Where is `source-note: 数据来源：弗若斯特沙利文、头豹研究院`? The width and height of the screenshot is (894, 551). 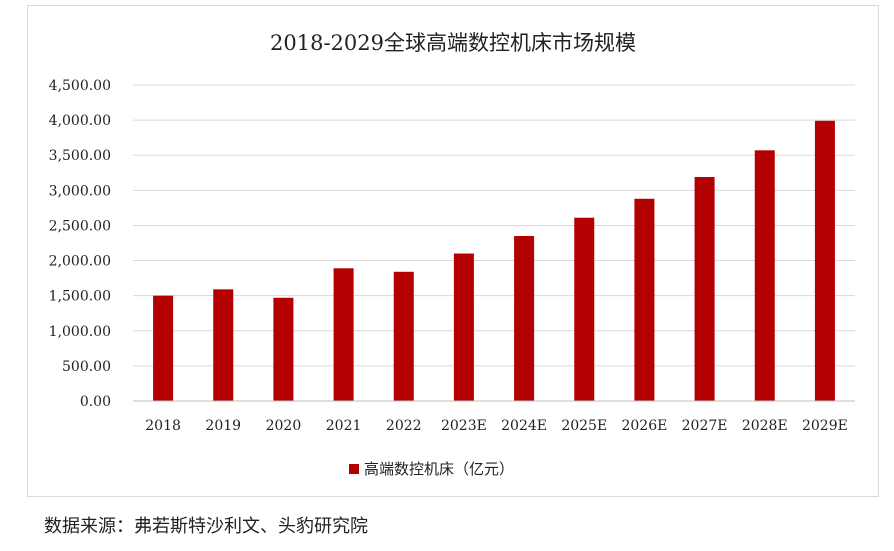 source-note: 数据来源：弗若斯特沙利文、头豹研究院 is located at coordinates (206, 526).